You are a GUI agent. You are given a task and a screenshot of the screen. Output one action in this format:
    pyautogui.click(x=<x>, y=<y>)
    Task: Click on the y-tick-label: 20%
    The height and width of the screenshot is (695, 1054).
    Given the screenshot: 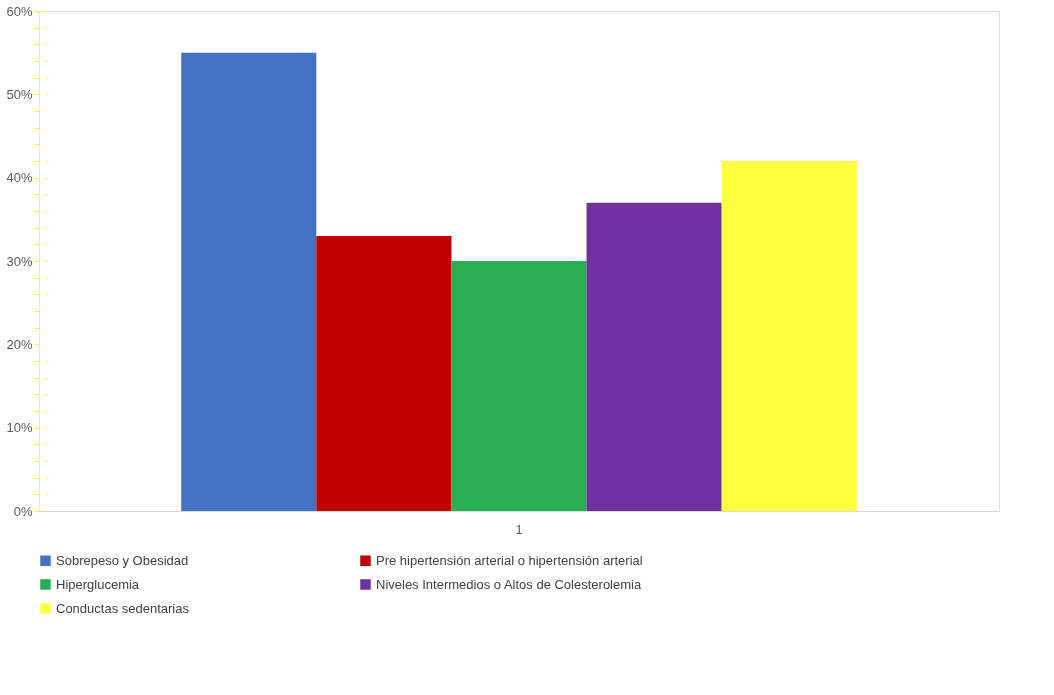 What is the action you would take?
    pyautogui.click(x=19, y=344)
    